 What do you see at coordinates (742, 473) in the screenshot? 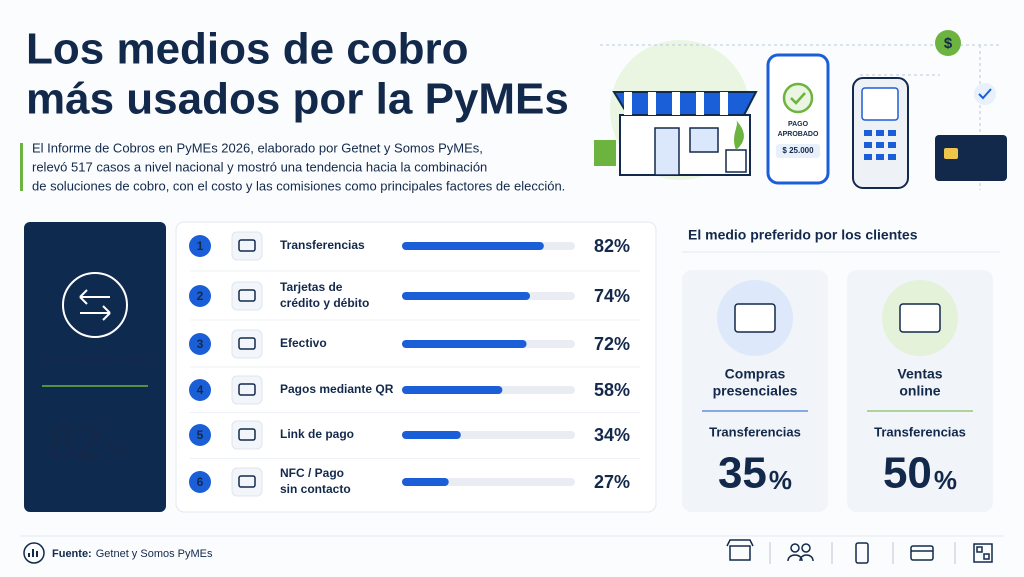
I see `share-value: 35` at bounding box center [742, 473].